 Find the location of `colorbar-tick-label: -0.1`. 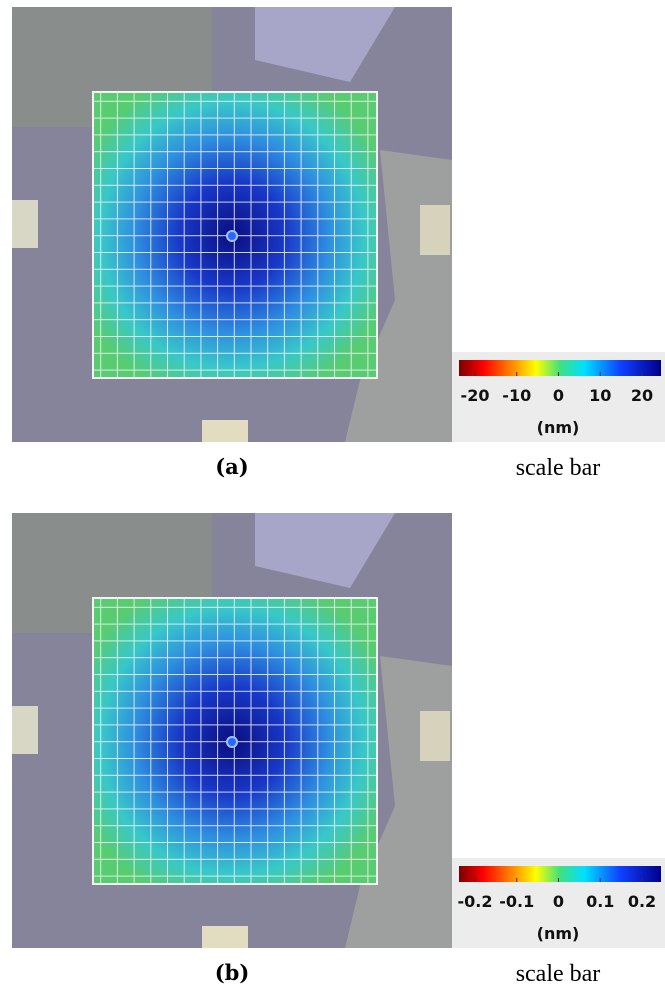

colorbar-tick-label: -0.1 is located at coordinates (516, 901).